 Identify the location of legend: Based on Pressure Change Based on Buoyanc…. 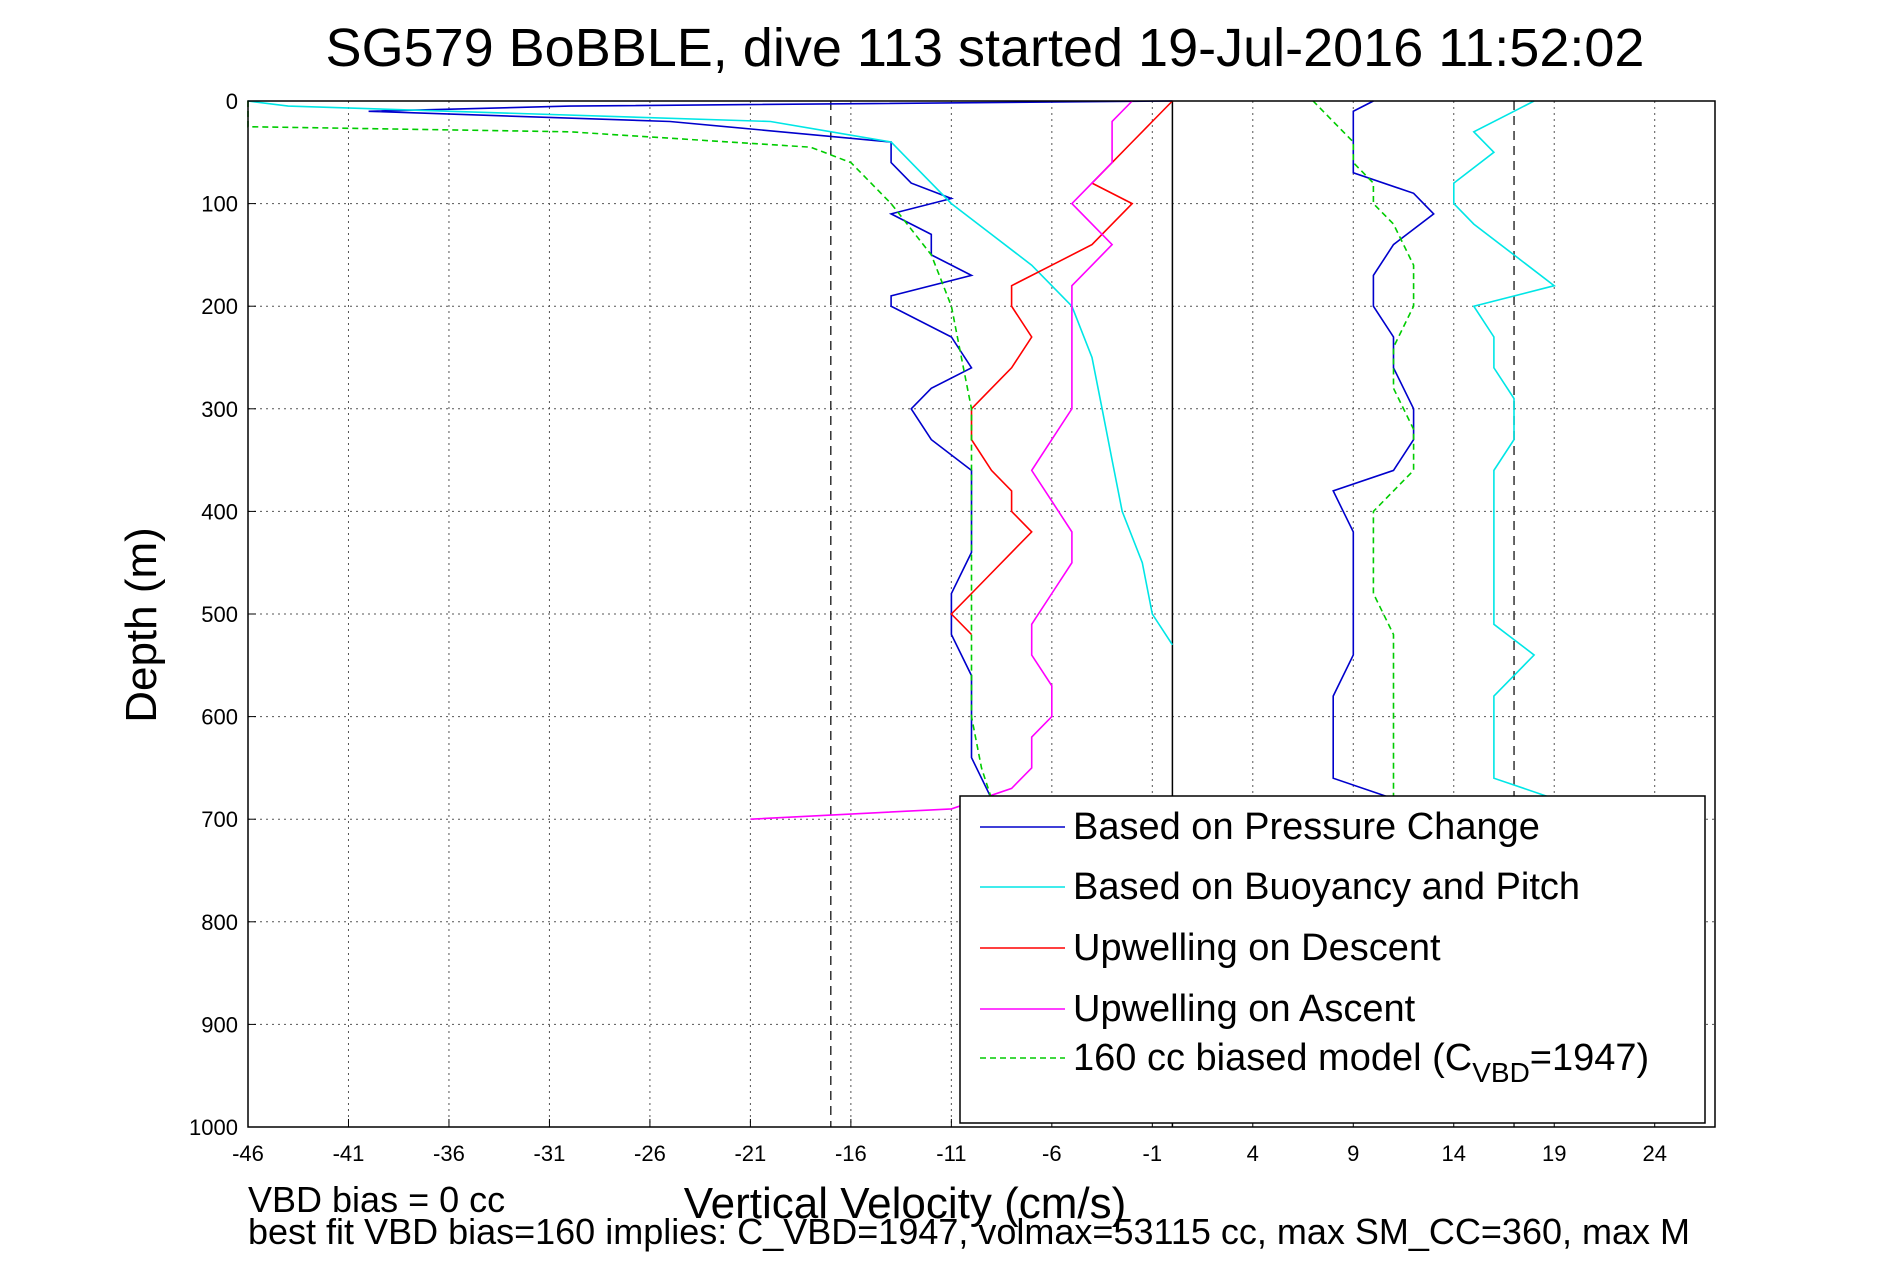
(1332, 959).